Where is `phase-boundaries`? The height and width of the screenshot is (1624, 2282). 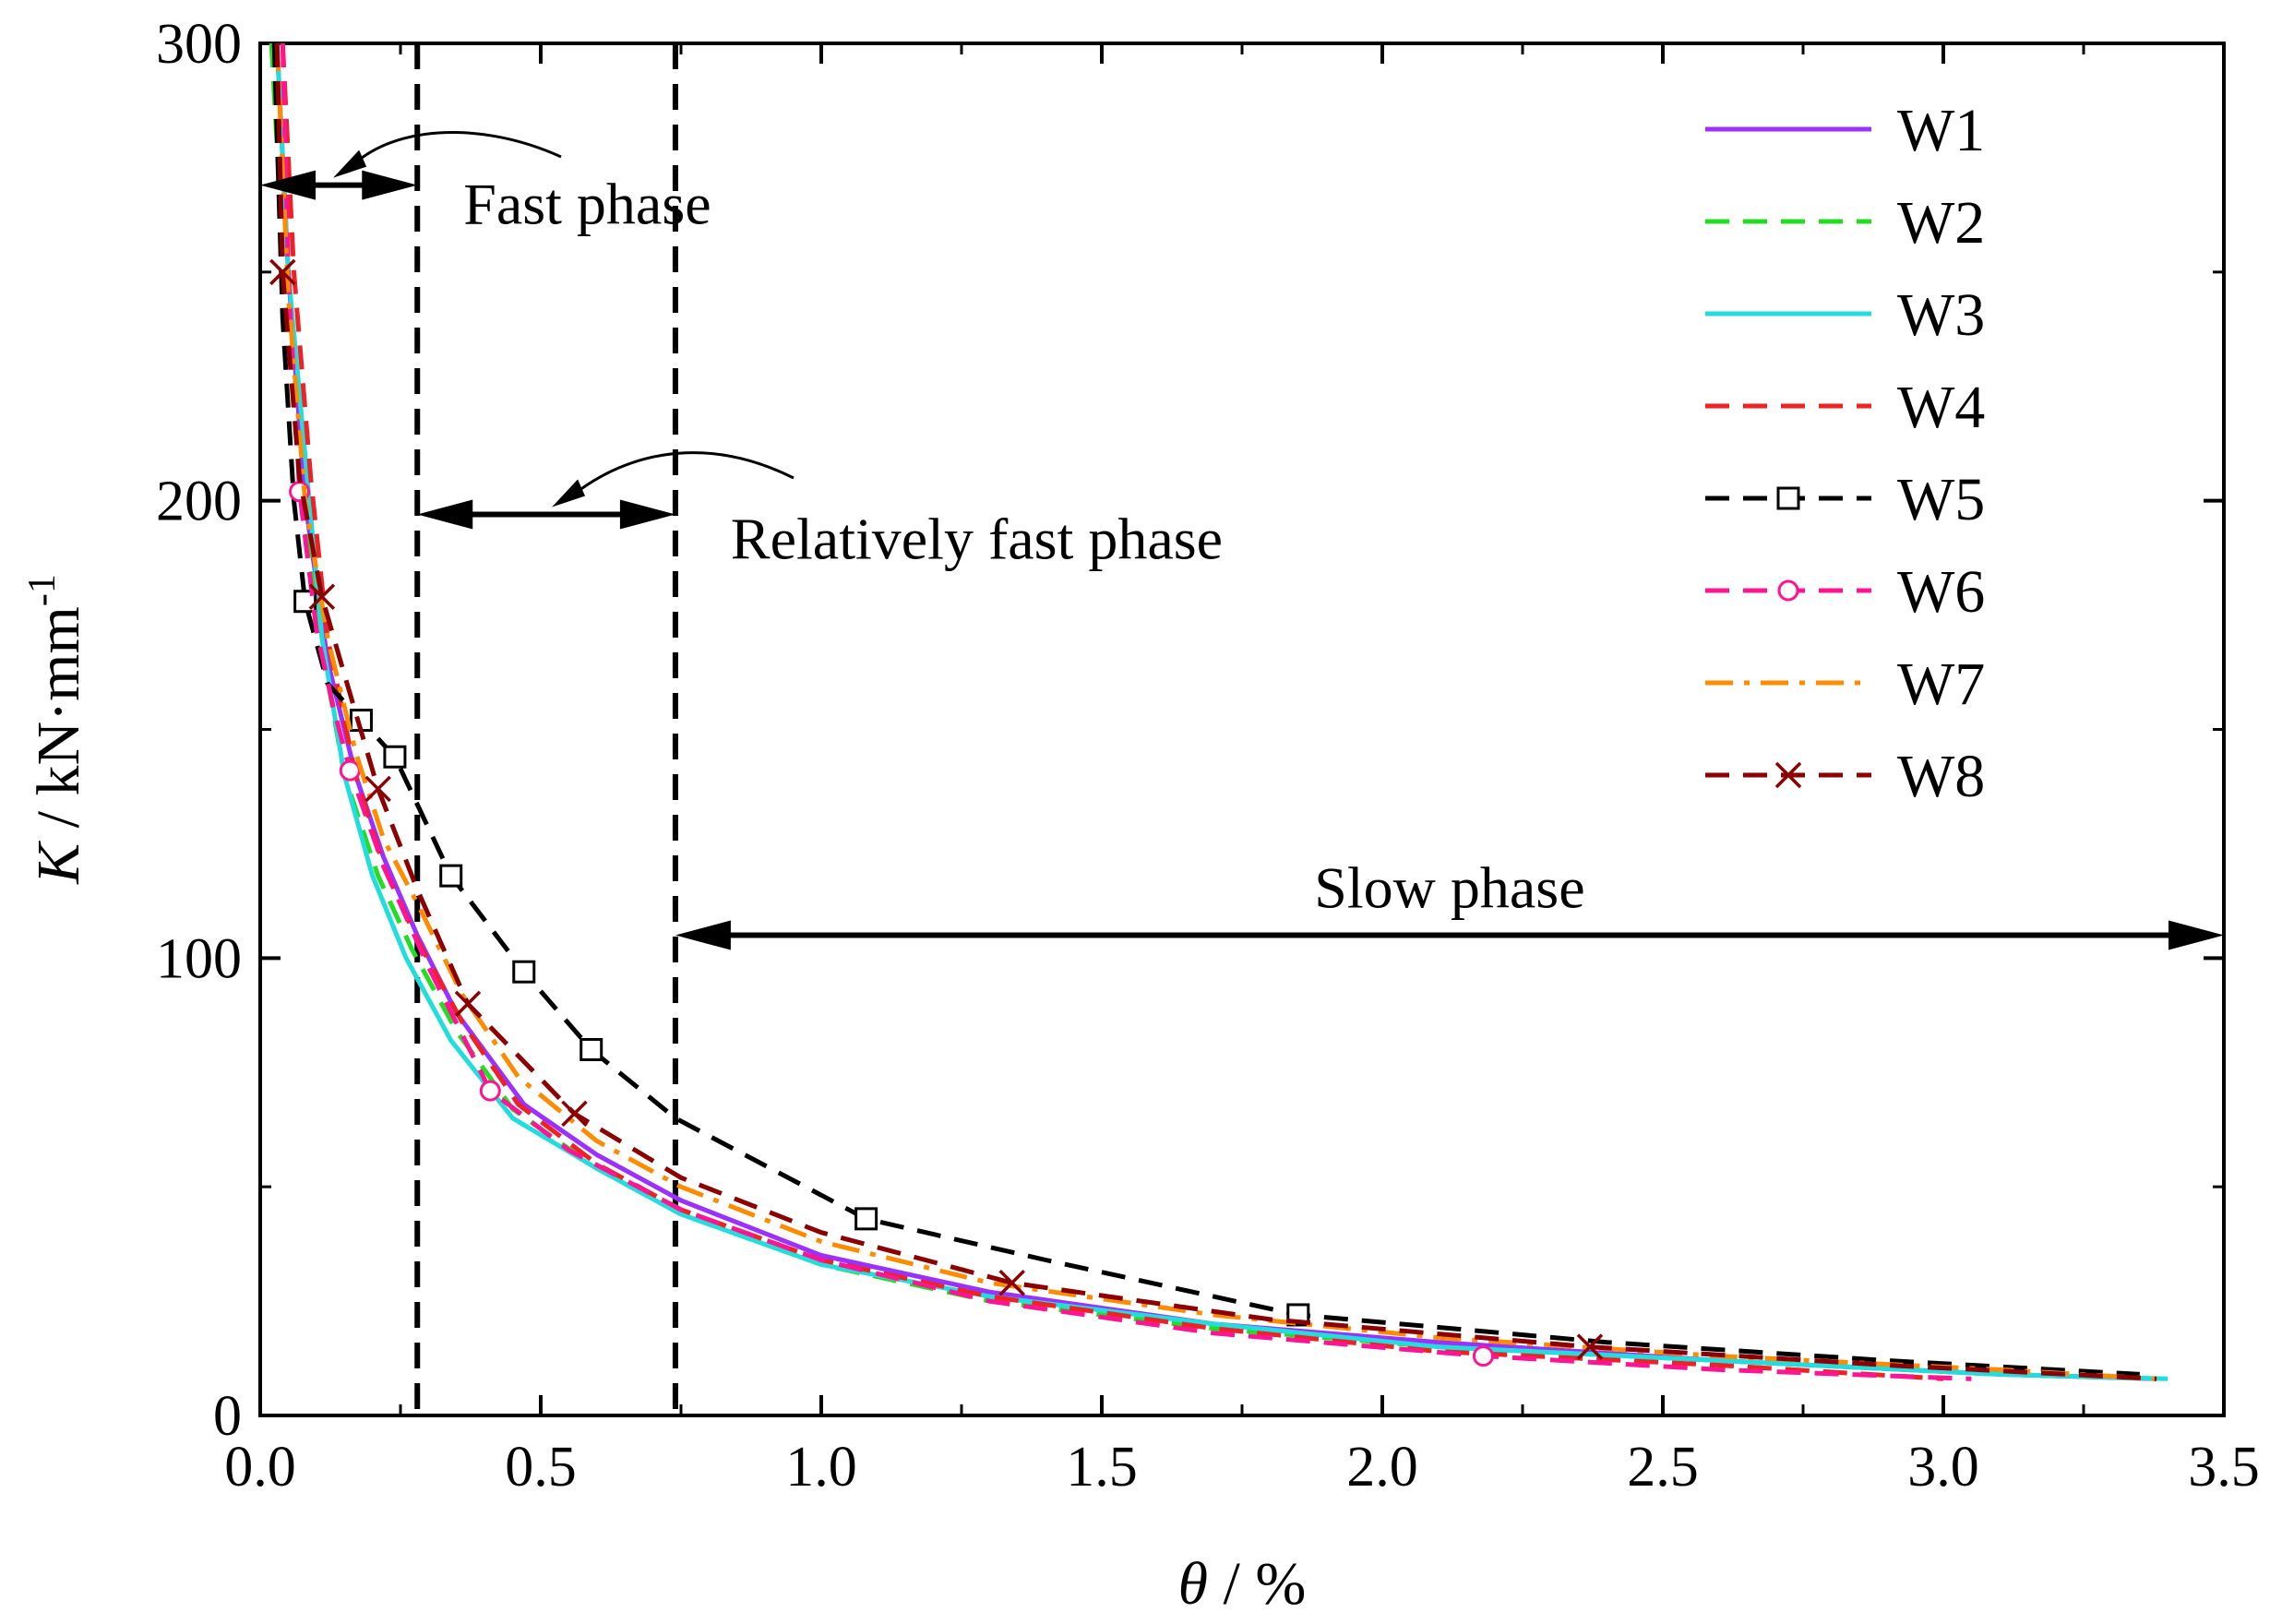
phase-boundaries is located at coordinates (546, 729).